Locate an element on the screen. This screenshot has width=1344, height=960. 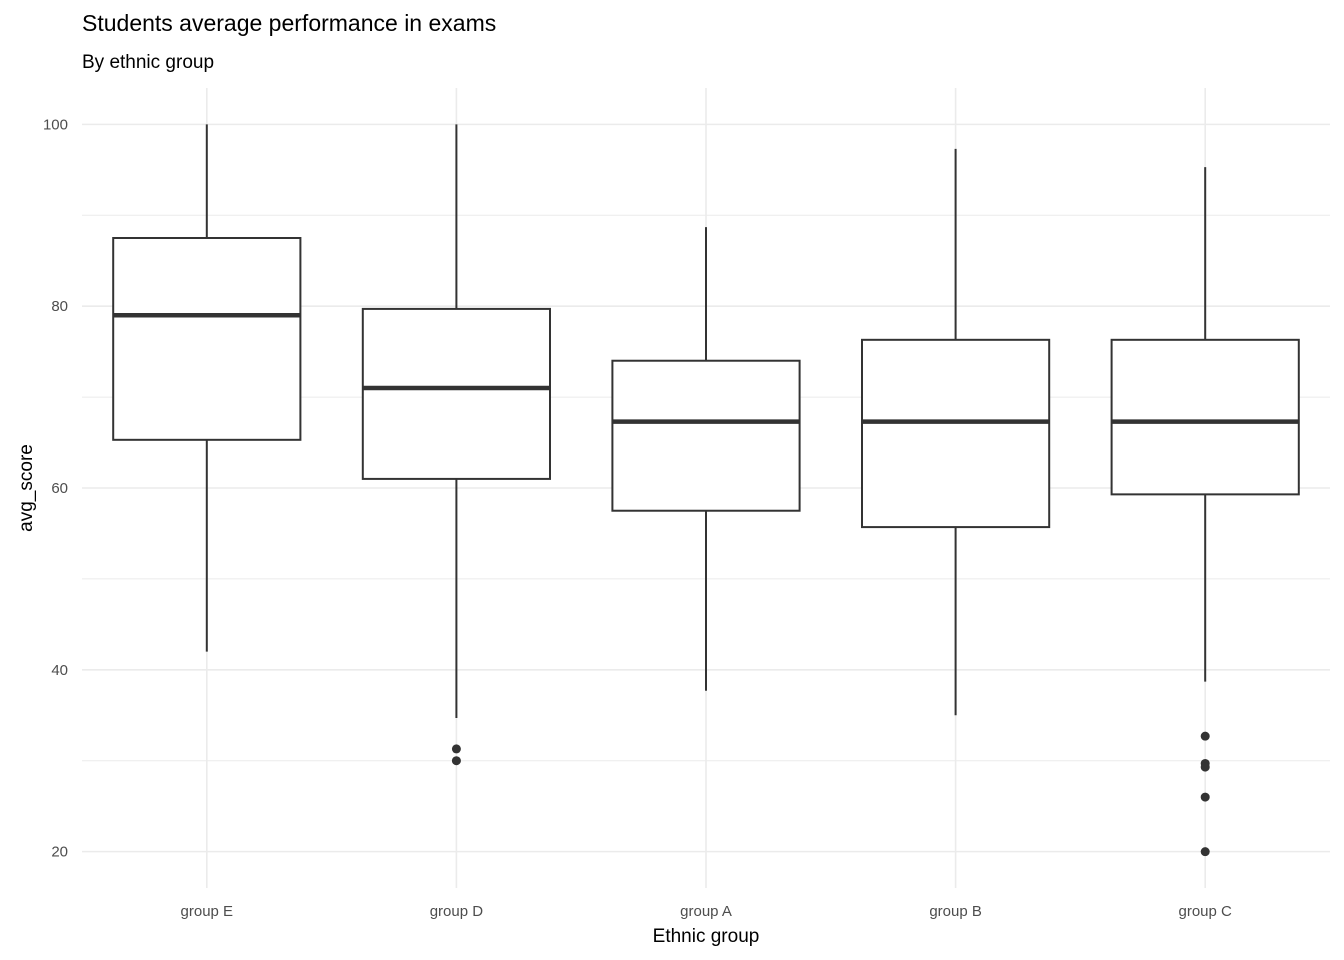
x-tick-label: group D is located at coordinates (457, 911).